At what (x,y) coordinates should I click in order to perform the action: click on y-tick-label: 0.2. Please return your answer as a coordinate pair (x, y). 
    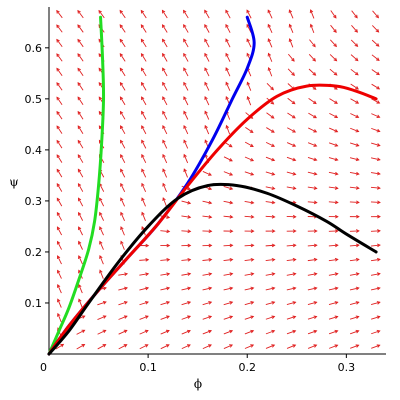
    Looking at the image, I should click on (34, 252).